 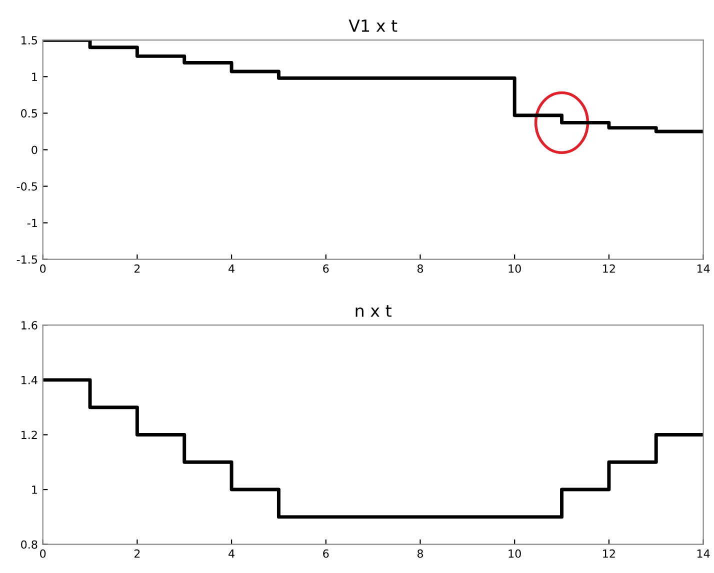 I want to click on y-tick-label: -0.5, so click(x=27, y=186).